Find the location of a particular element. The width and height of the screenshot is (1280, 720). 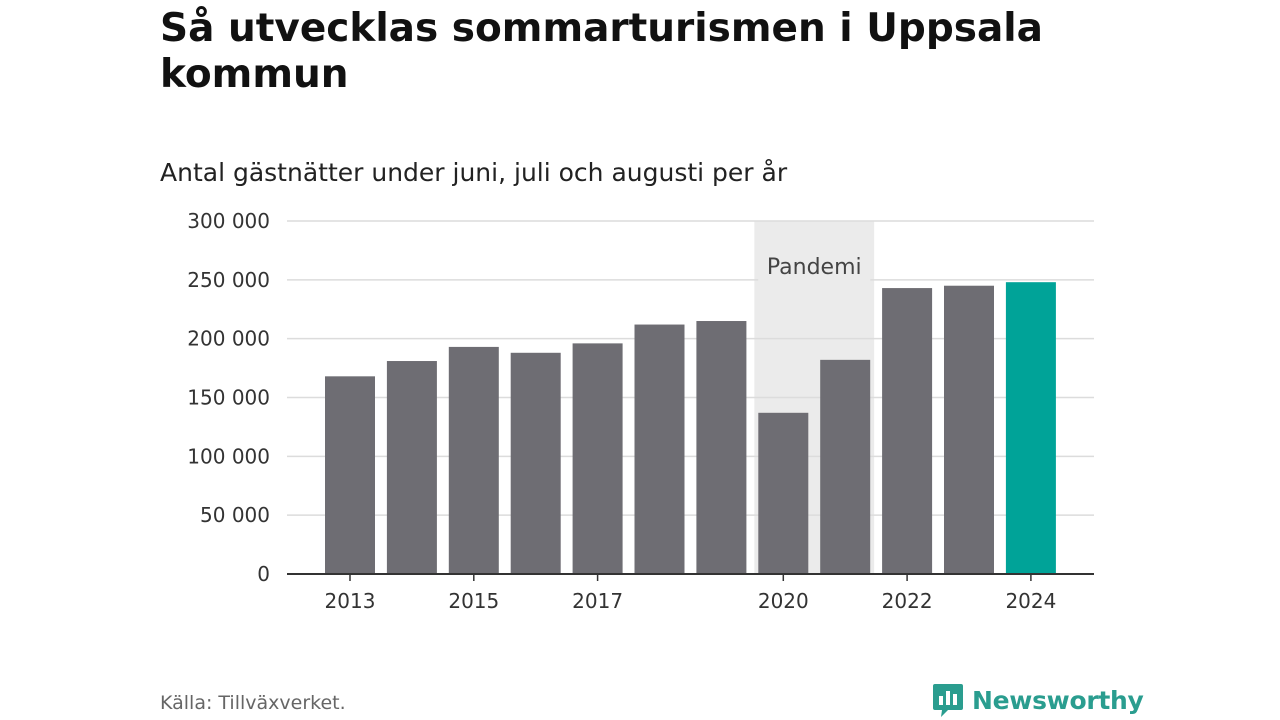

source-note: Källa: Tillväxverket. is located at coordinates (253, 703).